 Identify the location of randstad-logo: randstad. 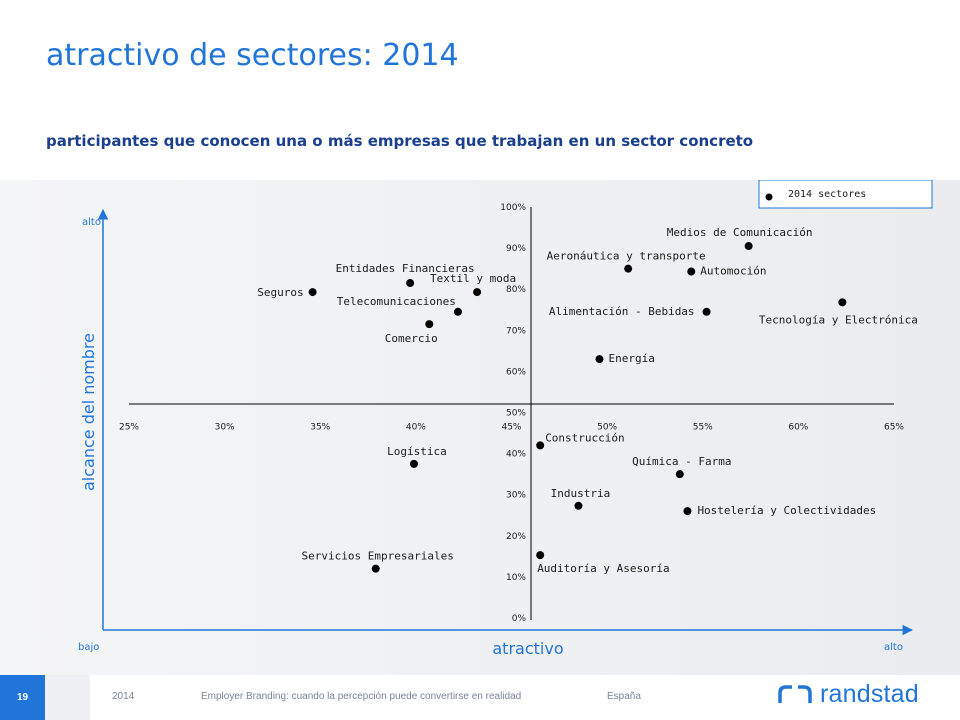
(848, 694).